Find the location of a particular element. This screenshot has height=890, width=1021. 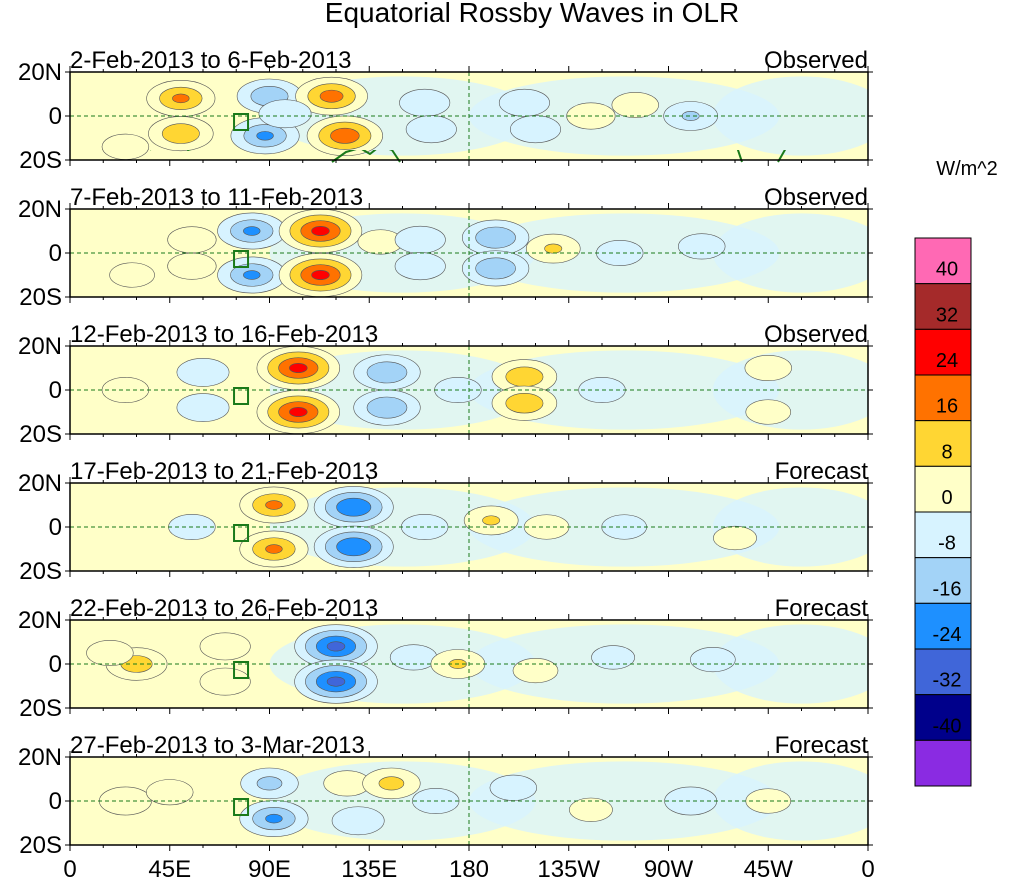

panel-date-range: 17-Feb-2013 to 21-Feb-2013 is located at coordinates (224, 471).